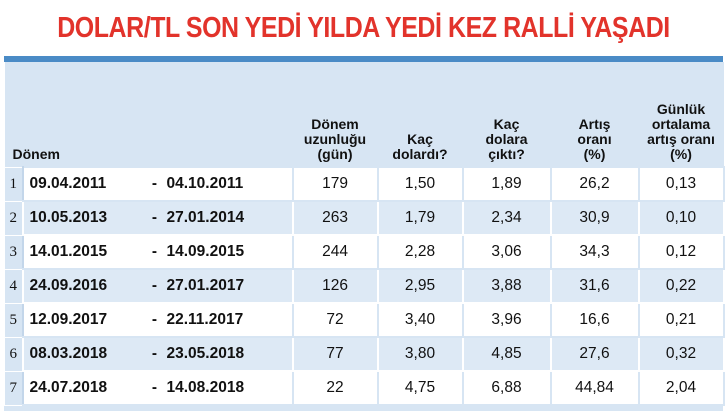 The image size is (727, 412). I want to click on cell: 22, so click(335, 388).